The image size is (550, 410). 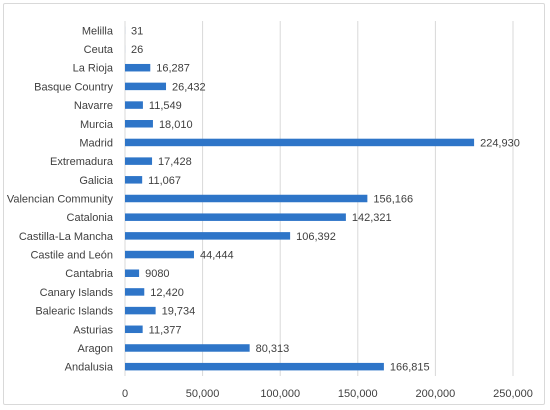 I want to click on category-label: Galicia, so click(x=96, y=181).